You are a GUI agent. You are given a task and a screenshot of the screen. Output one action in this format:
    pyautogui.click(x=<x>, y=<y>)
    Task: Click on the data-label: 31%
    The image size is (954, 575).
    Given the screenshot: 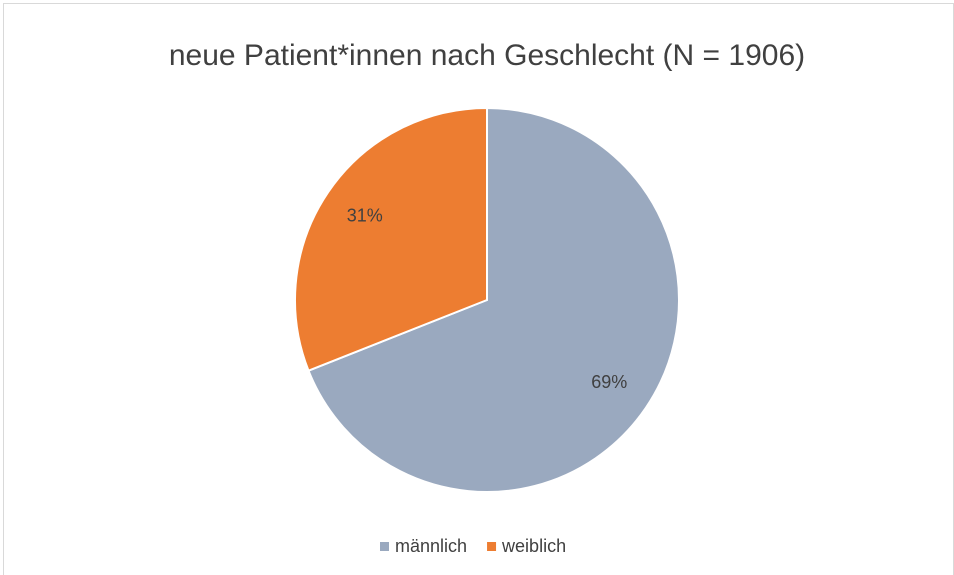 What is the action you would take?
    pyautogui.click(x=365, y=216)
    